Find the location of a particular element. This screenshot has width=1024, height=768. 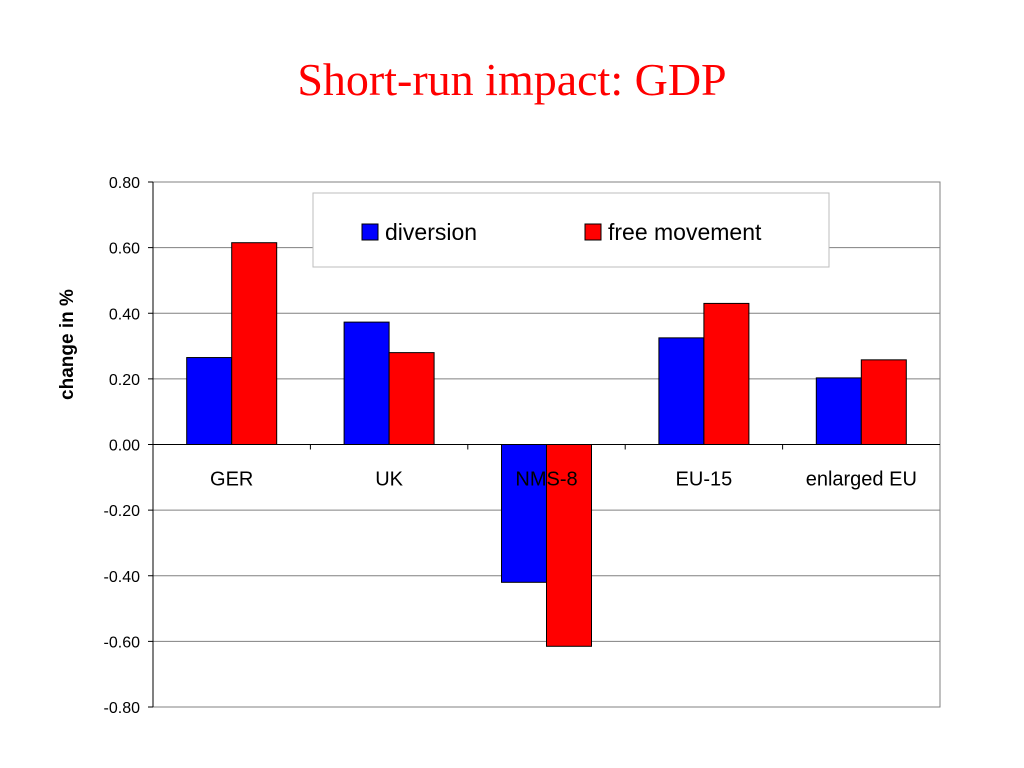

y-tick-label: -0.60 is located at coordinates (122, 642).